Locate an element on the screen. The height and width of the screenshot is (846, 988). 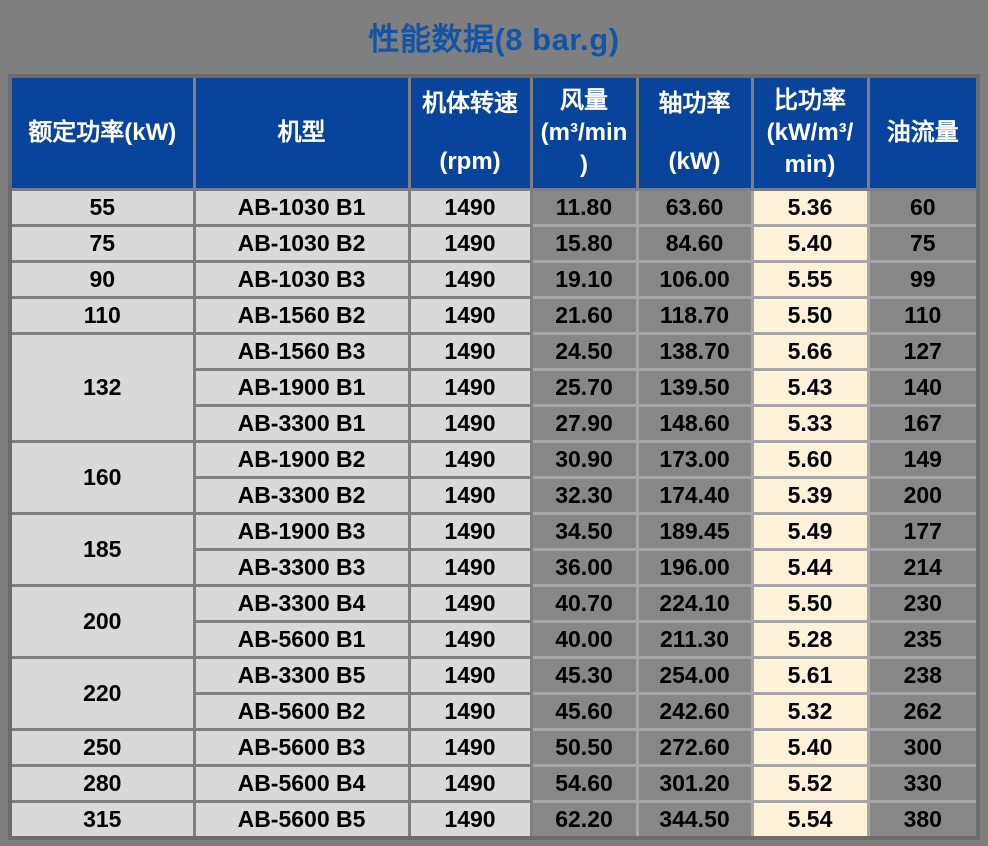
cell-specific-power: 5.55 is located at coordinates (810, 279).